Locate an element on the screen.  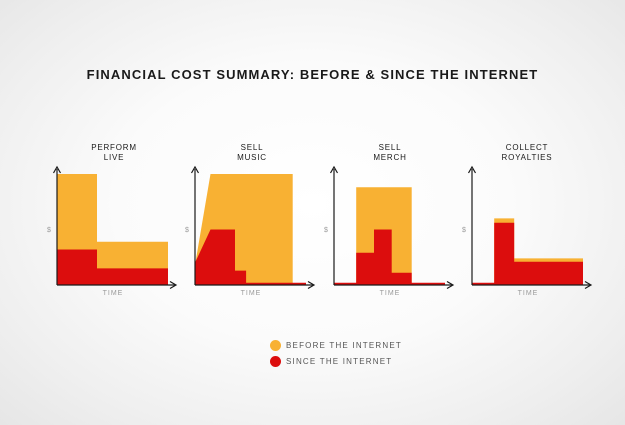
panel-sell-merch: TIME $ is located at coordinates (389, 231).